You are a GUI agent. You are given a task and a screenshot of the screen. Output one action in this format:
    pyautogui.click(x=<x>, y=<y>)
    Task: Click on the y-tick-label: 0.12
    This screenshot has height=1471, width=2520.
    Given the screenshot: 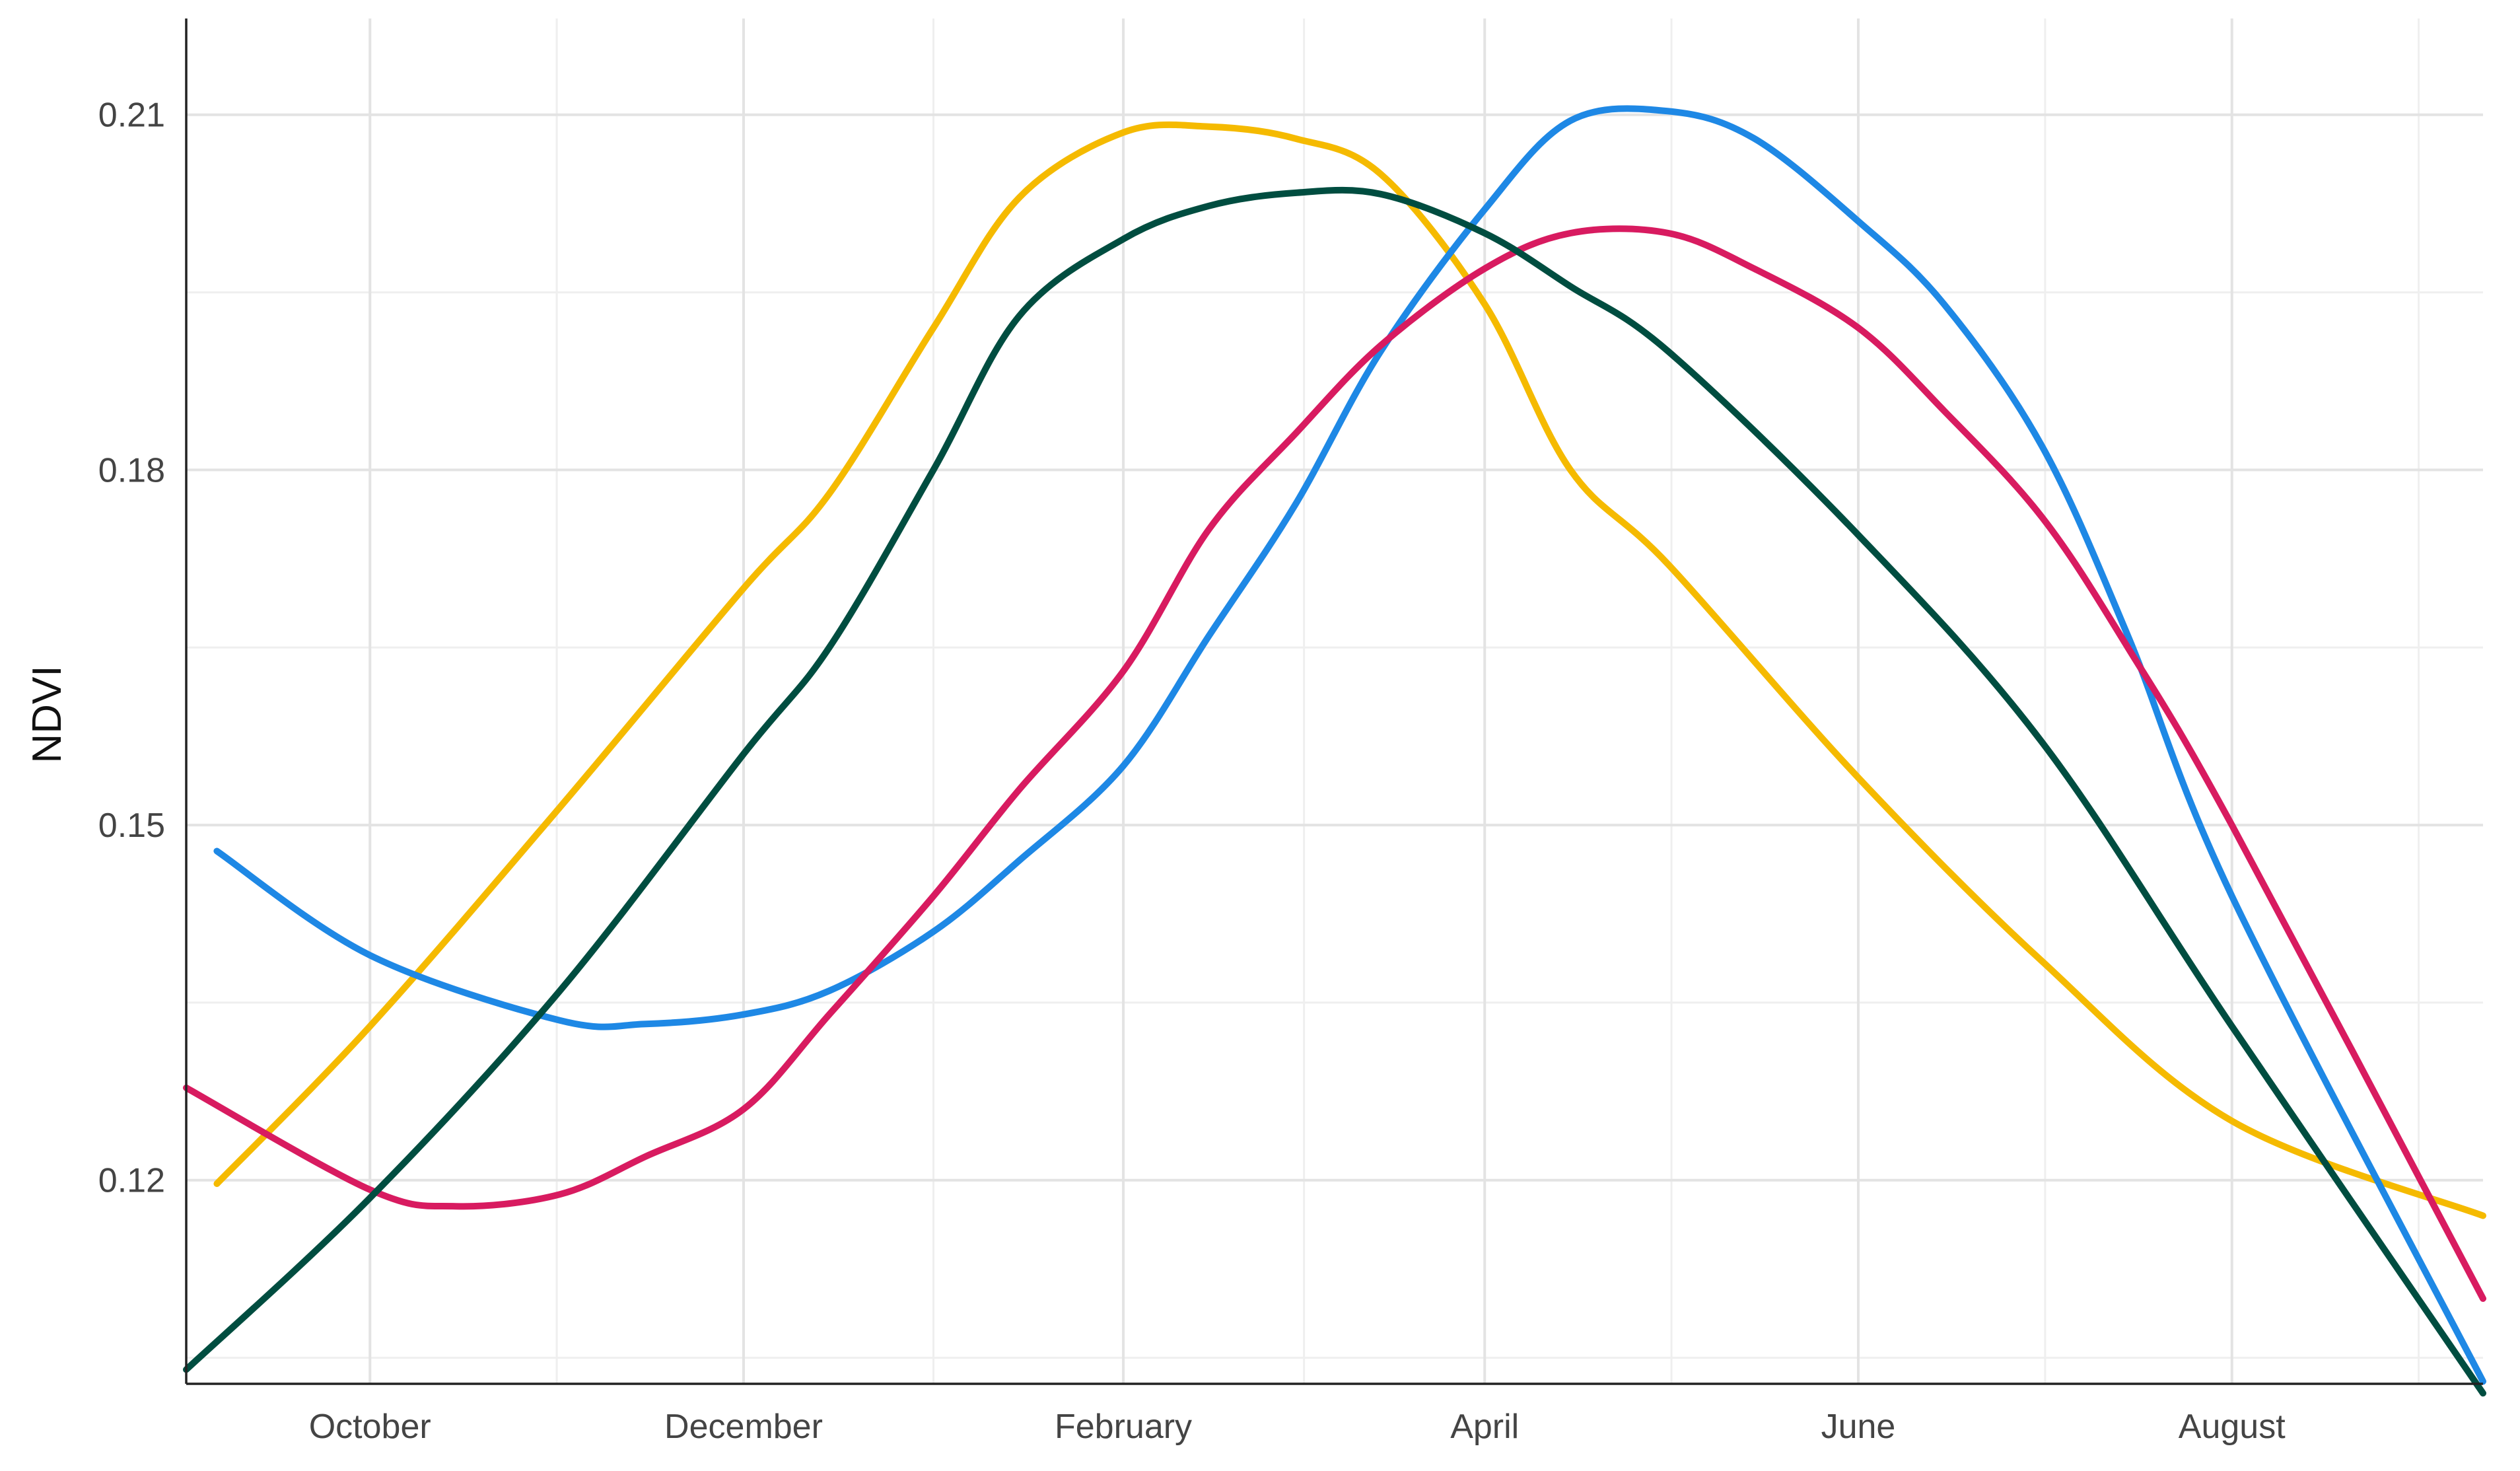 What is the action you would take?
    pyautogui.click(x=131, y=1181)
    